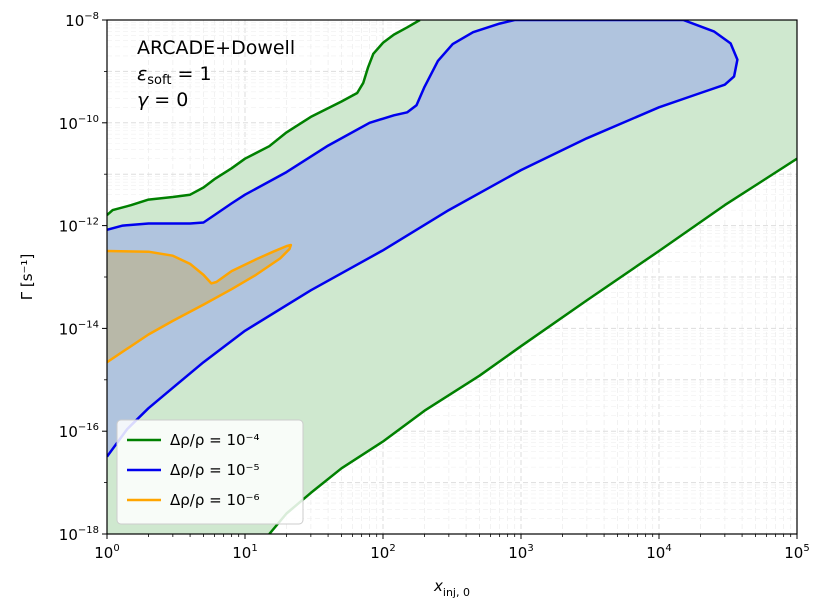  What do you see at coordinates (382, 552) in the screenshot?
I see `x-tick-label: 10²` at bounding box center [382, 552].